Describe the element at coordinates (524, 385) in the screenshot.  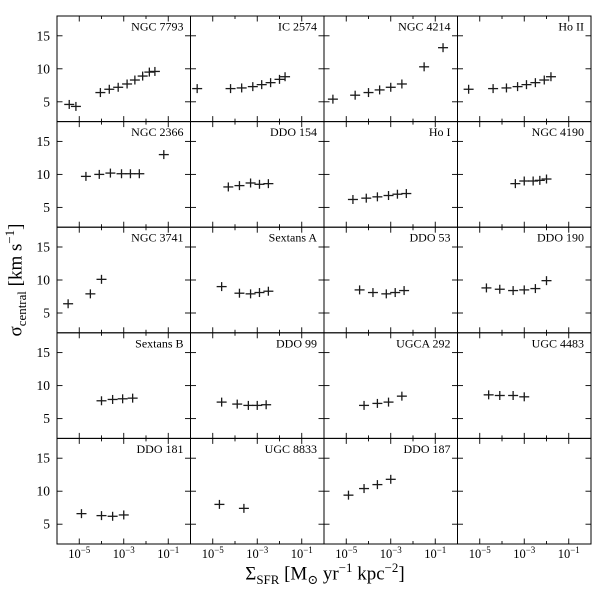
I see `panel-ugc-4483: UGC 4483` at that location.